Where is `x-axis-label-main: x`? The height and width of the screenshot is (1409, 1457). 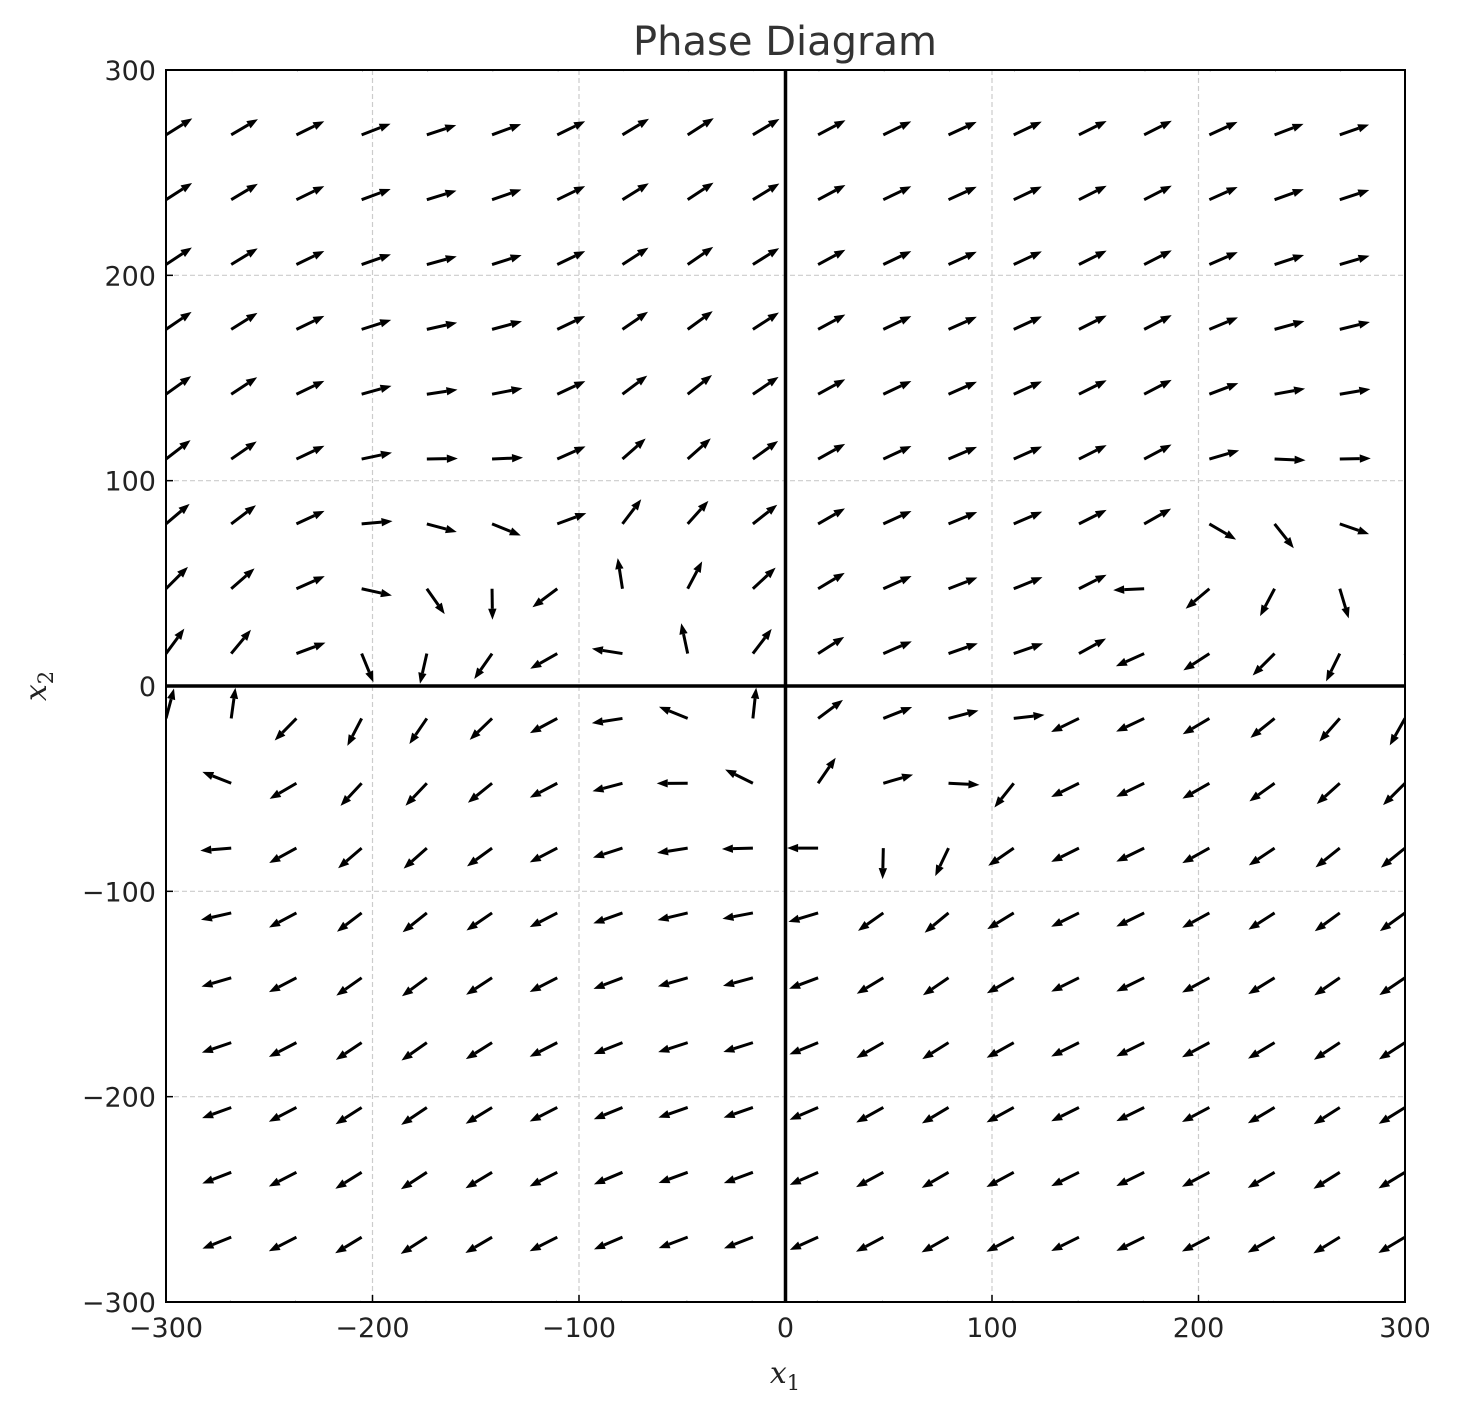 x-axis-label-main: x is located at coordinates (778, 1373).